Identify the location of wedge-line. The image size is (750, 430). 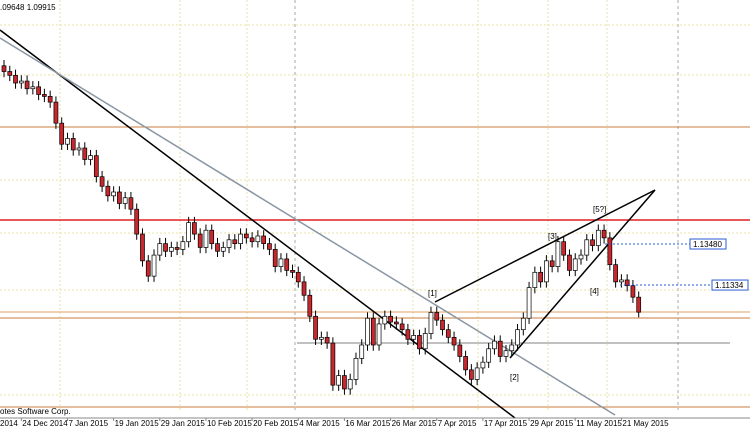
(545, 246).